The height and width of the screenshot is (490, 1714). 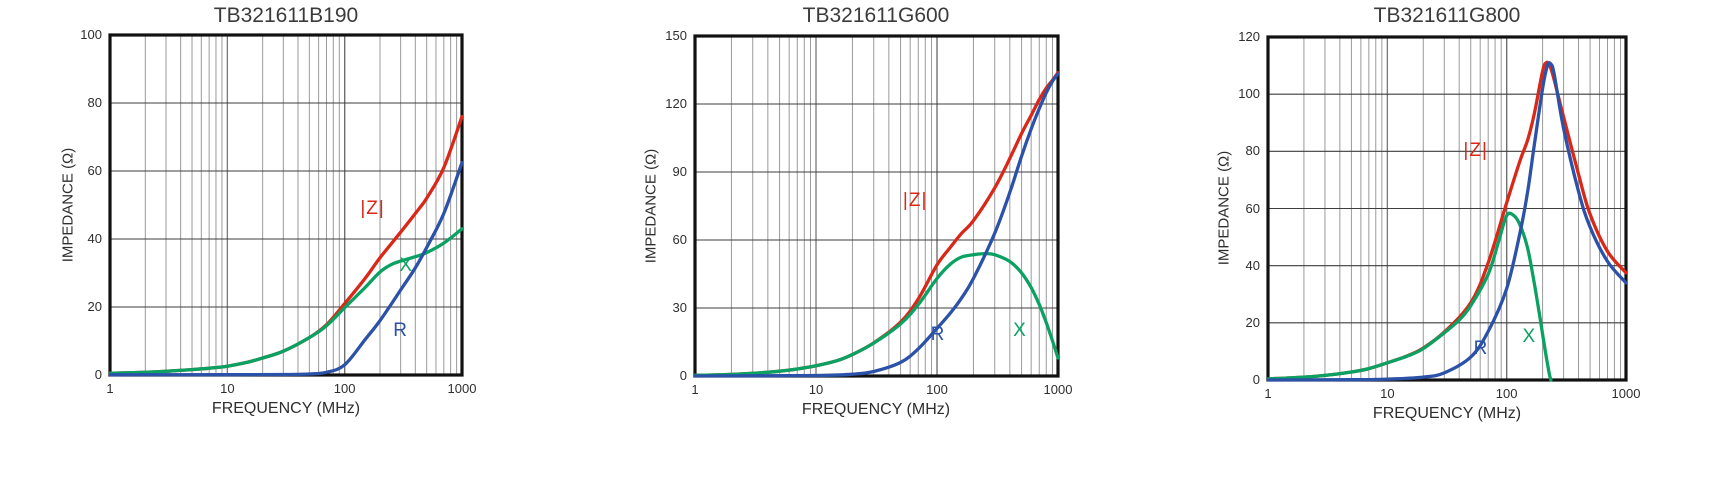 What do you see at coordinates (876, 15) in the screenshot?
I see `chart-title: TB321611G600` at bounding box center [876, 15].